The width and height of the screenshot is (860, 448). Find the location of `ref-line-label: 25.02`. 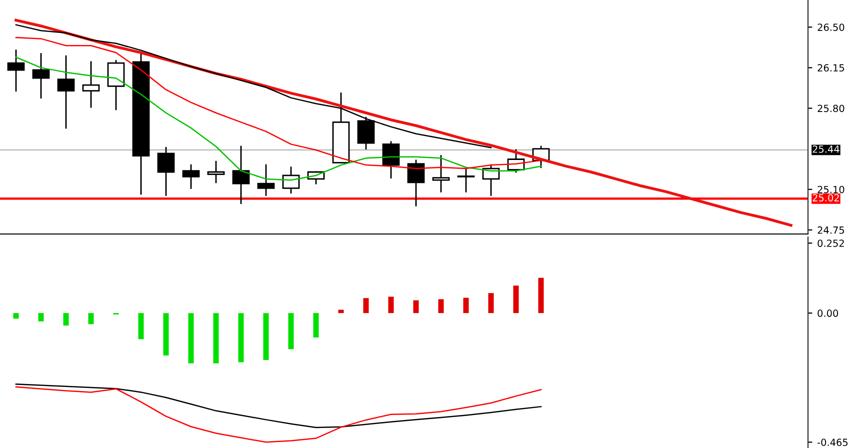

ref-line-label: 25.02 is located at coordinates (825, 198).